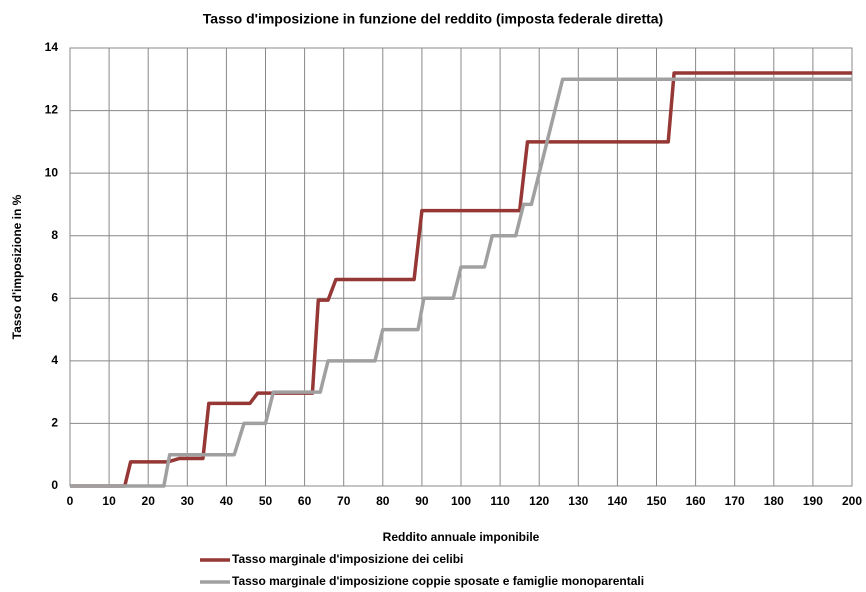 The height and width of the screenshot is (592, 866). Describe the element at coordinates (17, 266) in the screenshot. I see `y-axis-label: Tasso d'imposizione in %` at that location.